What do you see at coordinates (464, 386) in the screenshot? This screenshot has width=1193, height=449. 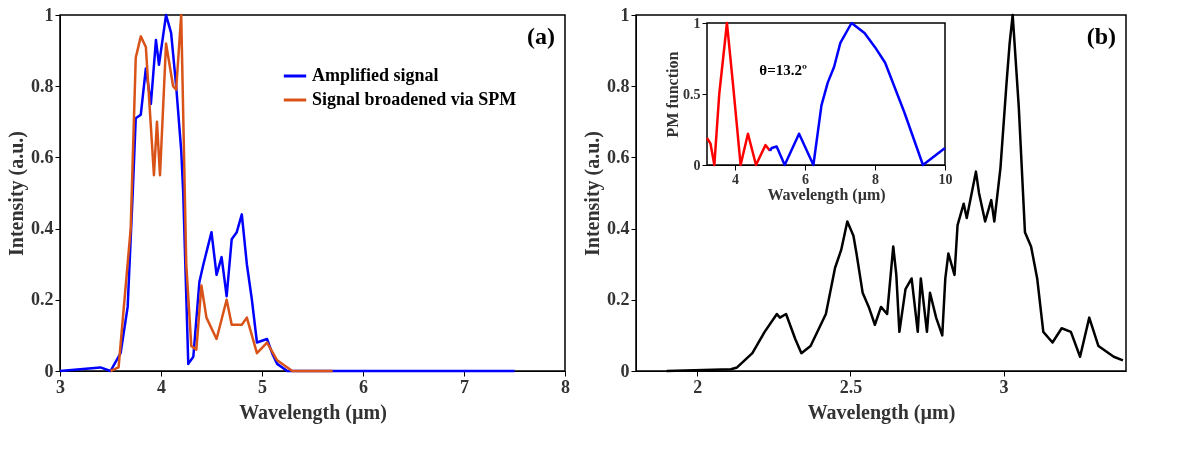 I see `x-tick-label: 7` at bounding box center [464, 386].